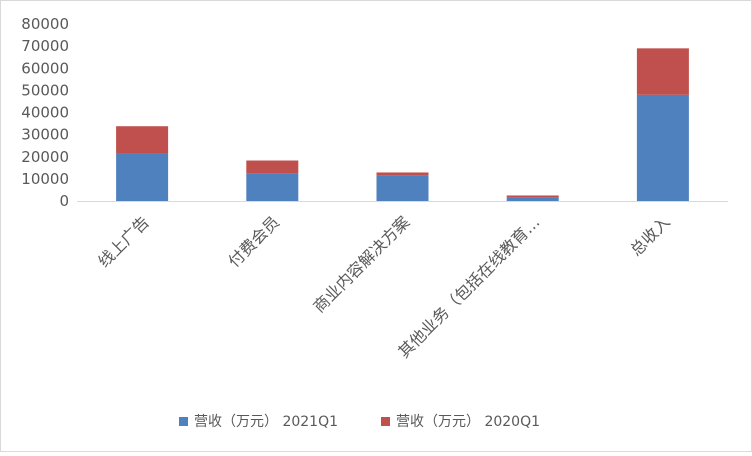 The image size is (752, 456). Describe the element at coordinates (266, 422) in the screenshot. I see `legend-label: 营收（万元） 2021Q1` at that location.